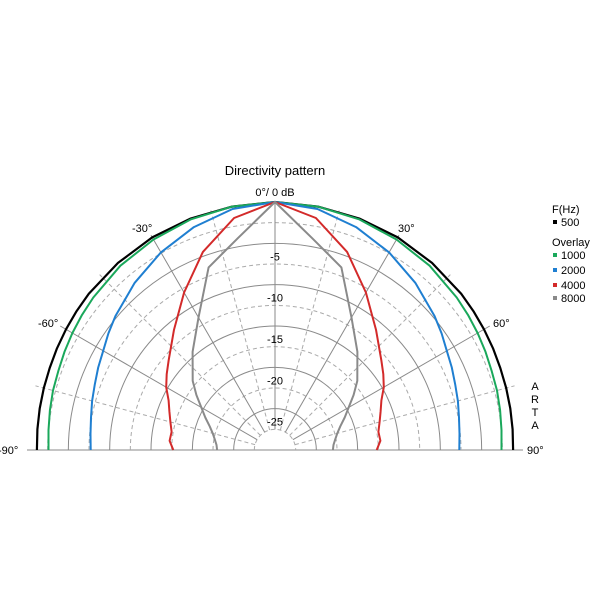  What do you see at coordinates (573, 271) in the screenshot?
I see `legend-label-2000: 2000` at bounding box center [573, 271].